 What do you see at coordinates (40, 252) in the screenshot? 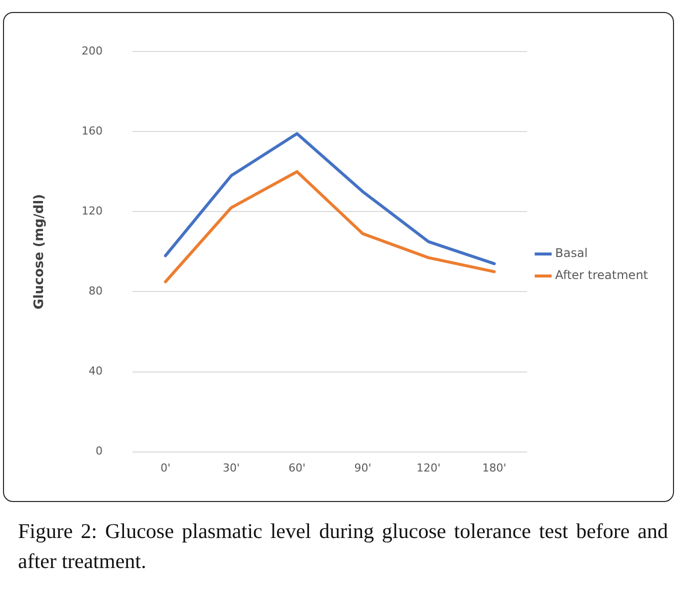
I see `y-axis-title: Glucose (mg/dl)` at bounding box center [40, 252].